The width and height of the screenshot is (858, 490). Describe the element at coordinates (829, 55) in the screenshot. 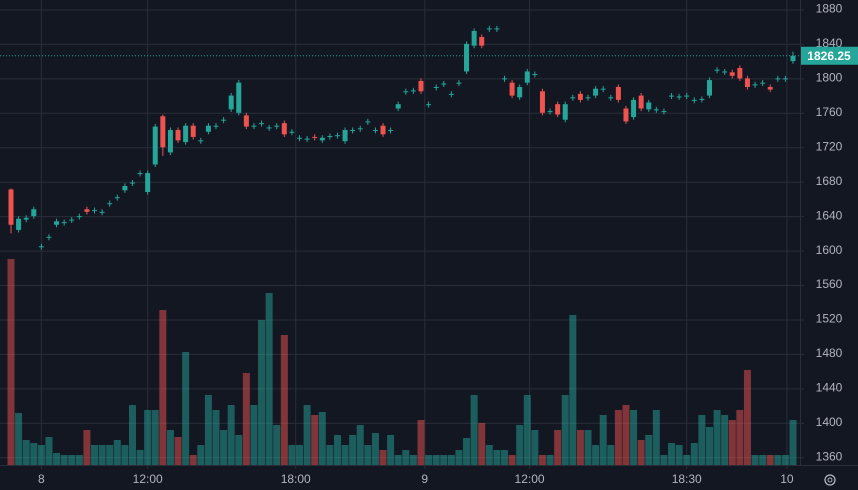

I see `last-price-box` at that location.